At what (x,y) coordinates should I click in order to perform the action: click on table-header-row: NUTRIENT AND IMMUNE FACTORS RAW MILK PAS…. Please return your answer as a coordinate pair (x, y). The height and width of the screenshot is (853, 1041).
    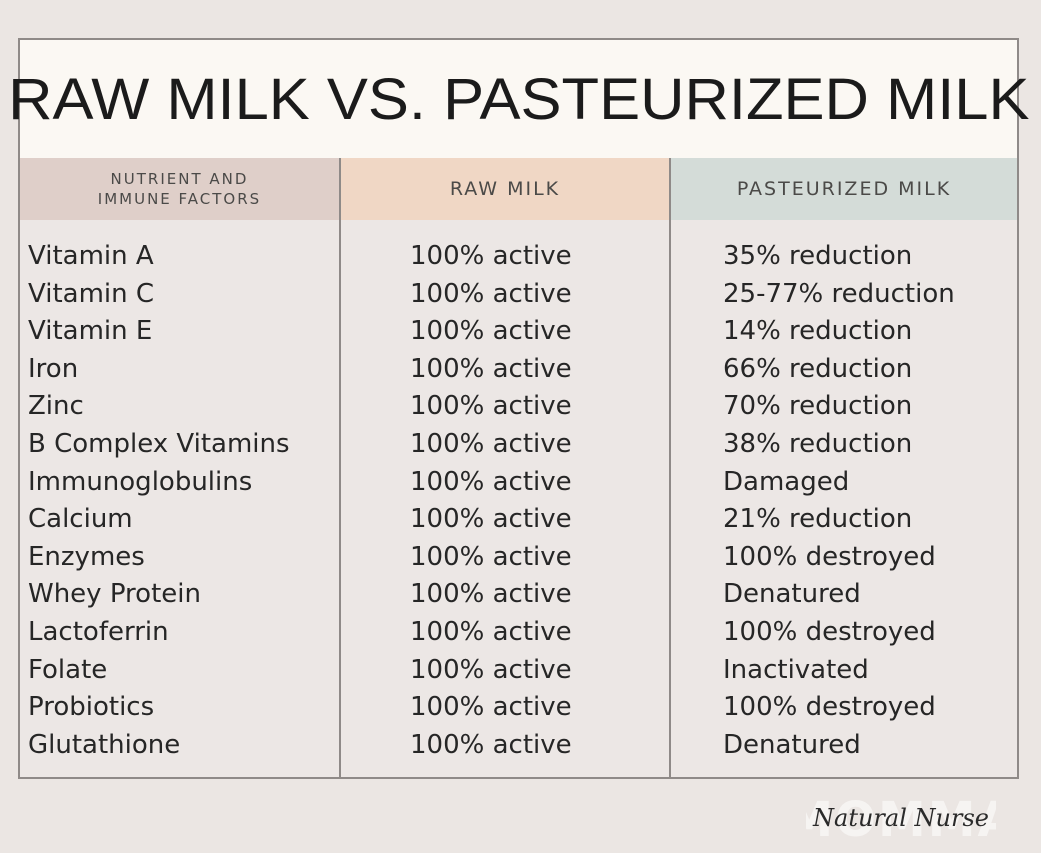
    Looking at the image, I should click on (518, 189).